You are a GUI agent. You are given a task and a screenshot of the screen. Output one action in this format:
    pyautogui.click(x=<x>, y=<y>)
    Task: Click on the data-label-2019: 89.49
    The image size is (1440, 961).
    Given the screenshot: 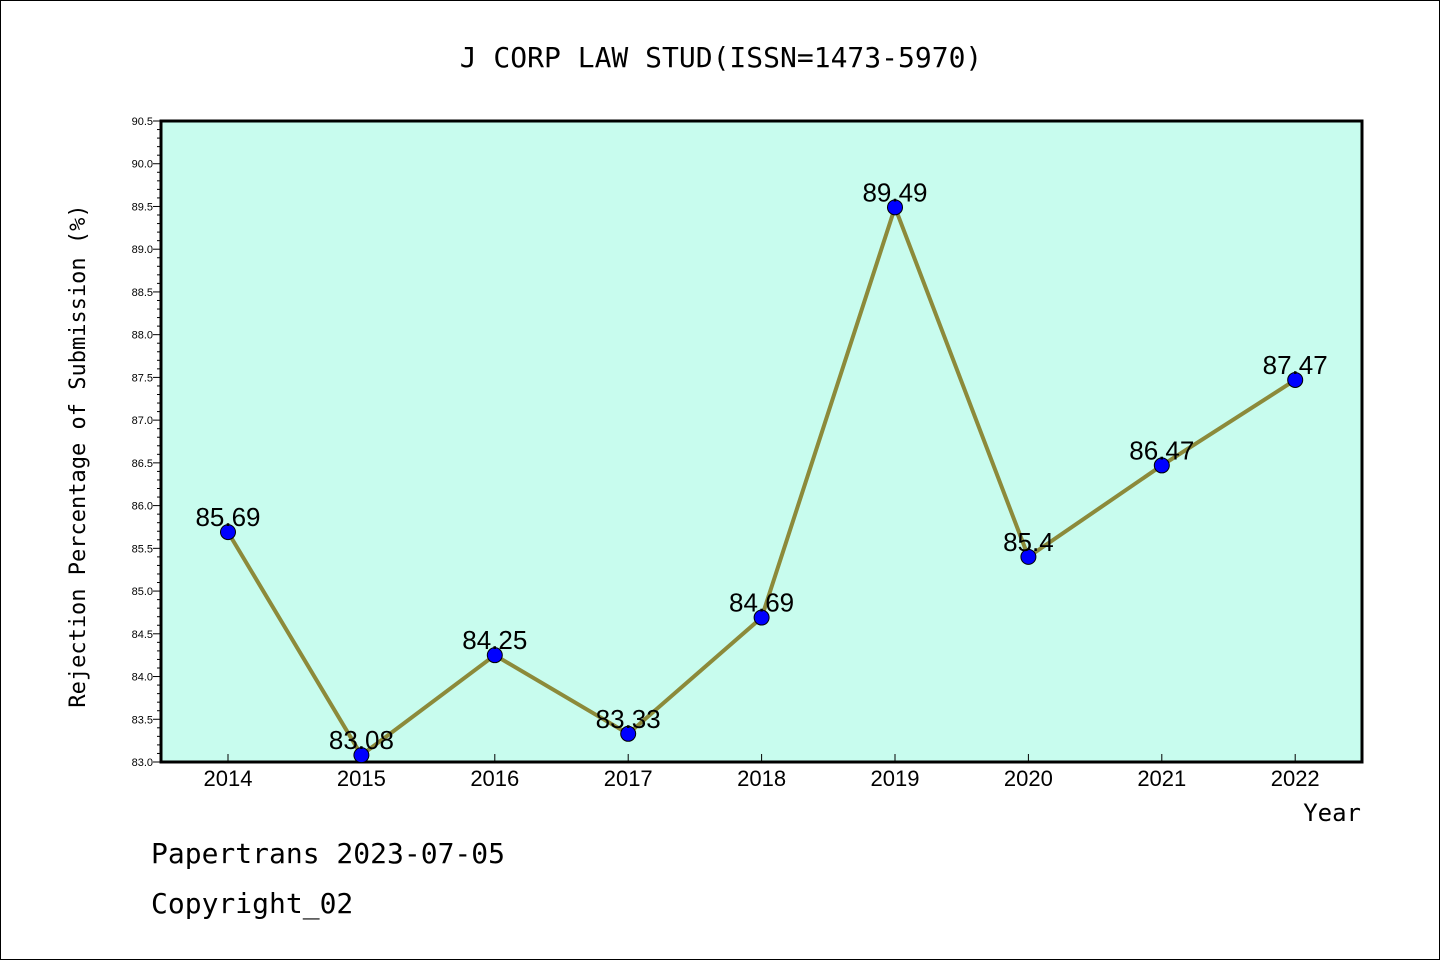 What is the action you would take?
    pyautogui.click(x=894, y=192)
    